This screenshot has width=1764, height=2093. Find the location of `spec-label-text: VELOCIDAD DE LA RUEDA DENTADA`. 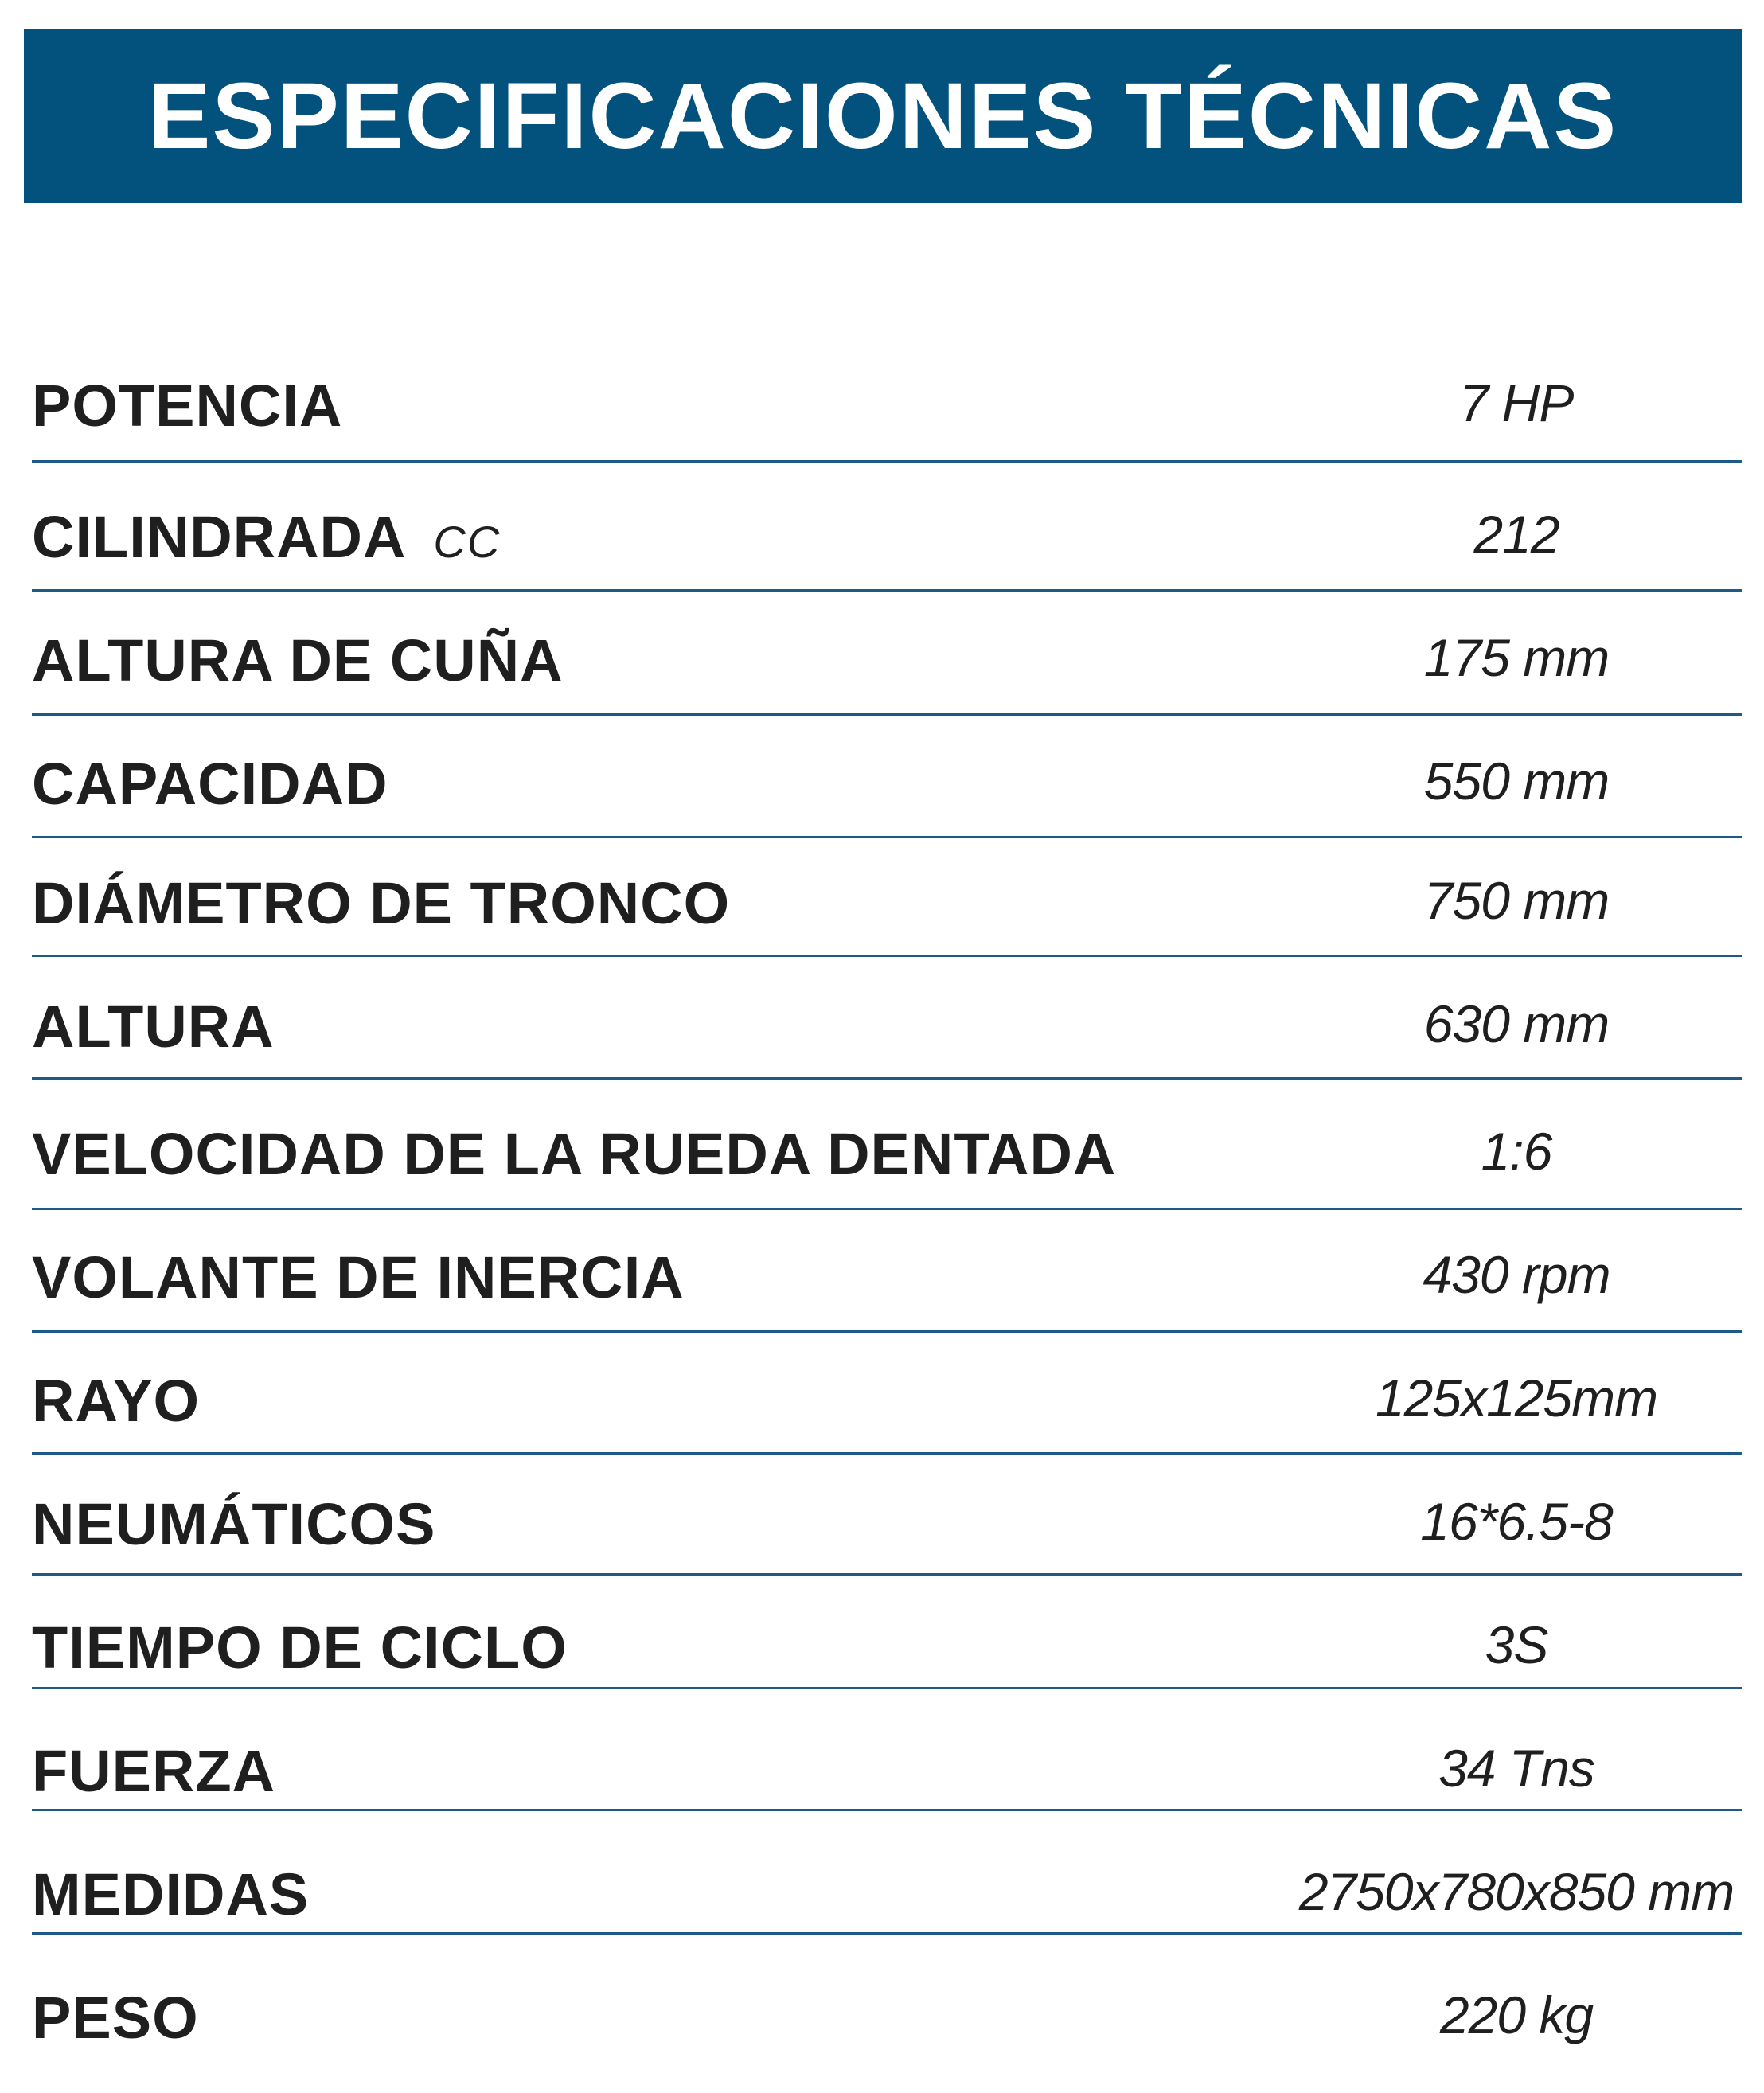

spec-label-text: VELOCIDAD DE LA RUEDA DENTADA is located at coordinates (574, 1154).